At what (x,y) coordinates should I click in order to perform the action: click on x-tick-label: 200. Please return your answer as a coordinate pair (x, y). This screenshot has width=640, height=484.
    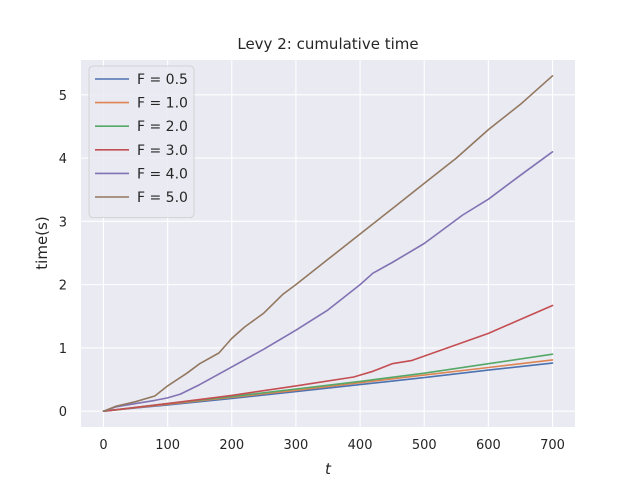
    Looking at the image, I should click on (231, 445).